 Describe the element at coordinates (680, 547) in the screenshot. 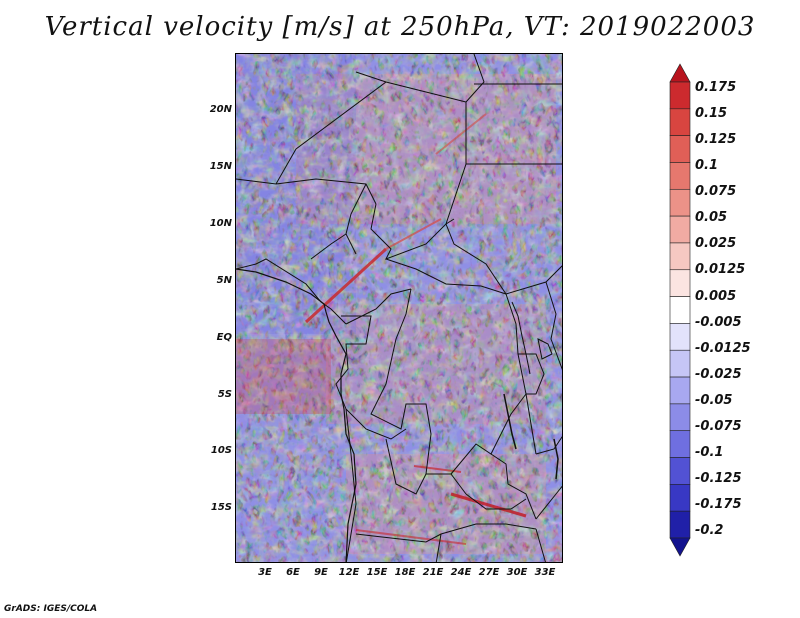

I see `colorbar-min-arrow` at that location.